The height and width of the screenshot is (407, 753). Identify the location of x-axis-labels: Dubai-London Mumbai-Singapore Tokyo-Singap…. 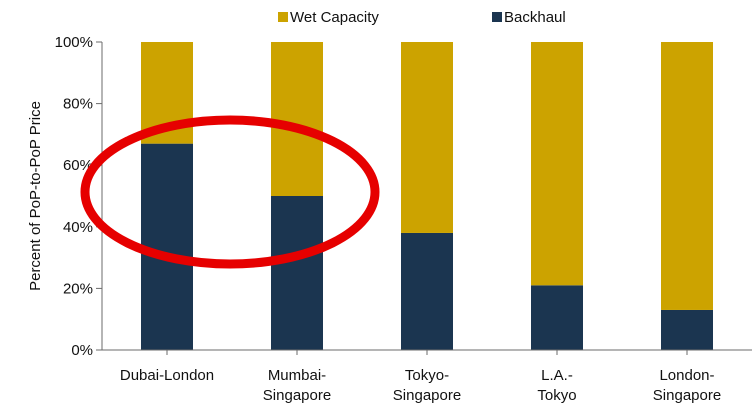
(420, 377).